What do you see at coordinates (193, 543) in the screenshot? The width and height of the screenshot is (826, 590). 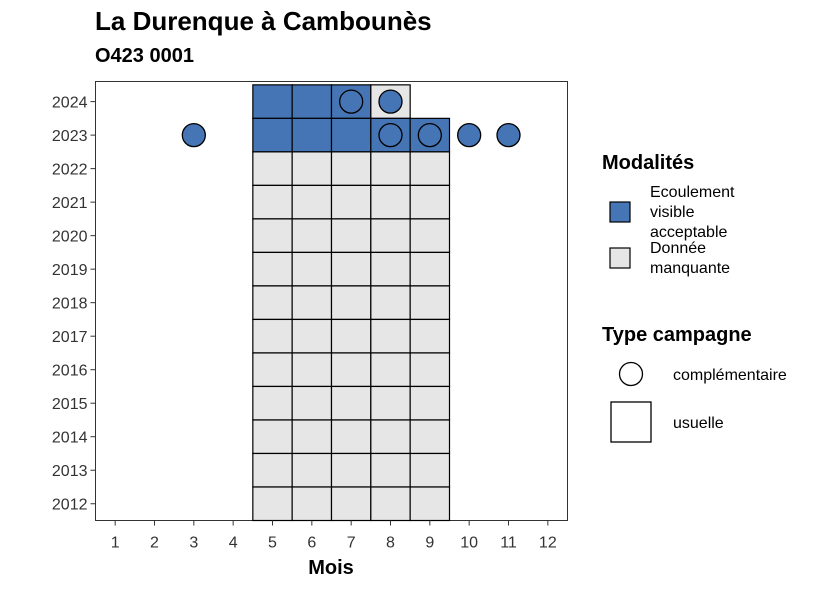 I see `x-tick-label: 3` at bounding box center [193, 543].